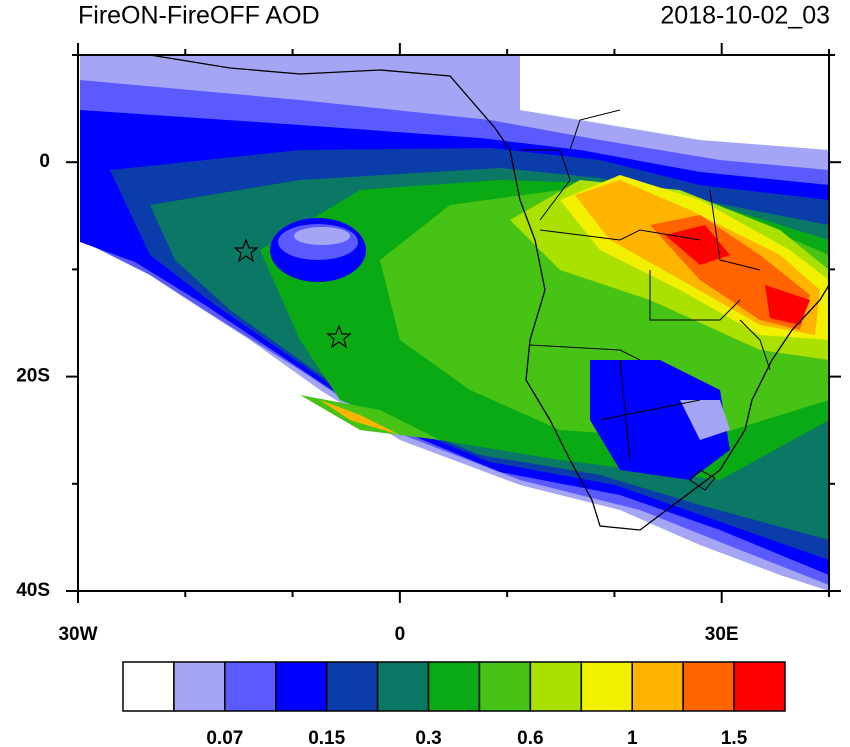 The height and width of the screenshot is (747, 850). I want to click on y-tick-label: 0, so click(44, 161).